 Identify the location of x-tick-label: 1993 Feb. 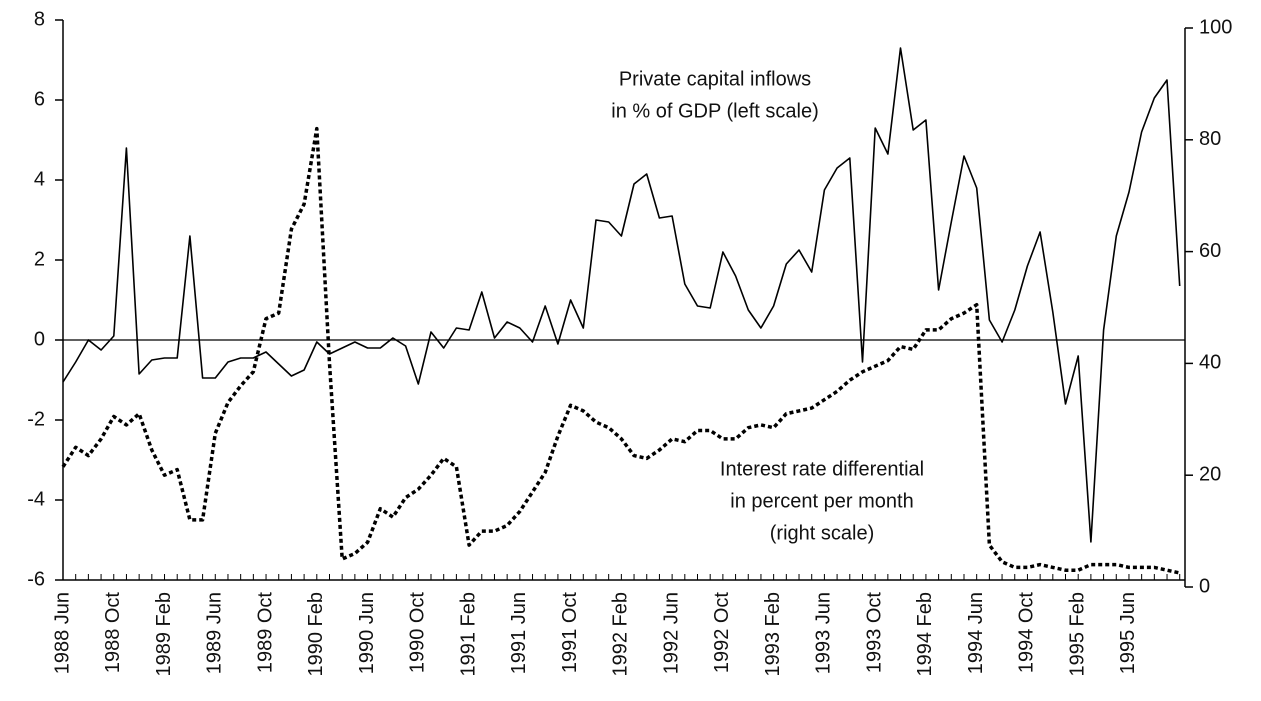
(773, 634).